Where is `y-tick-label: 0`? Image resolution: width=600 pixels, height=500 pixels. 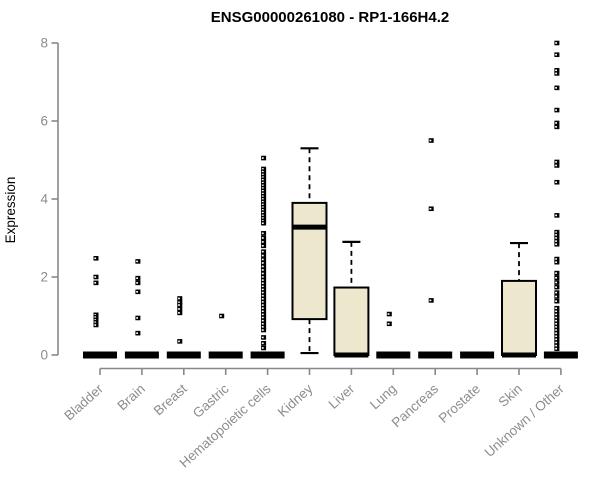
y-tick-label: 0 is located at coordinates (44, 355).